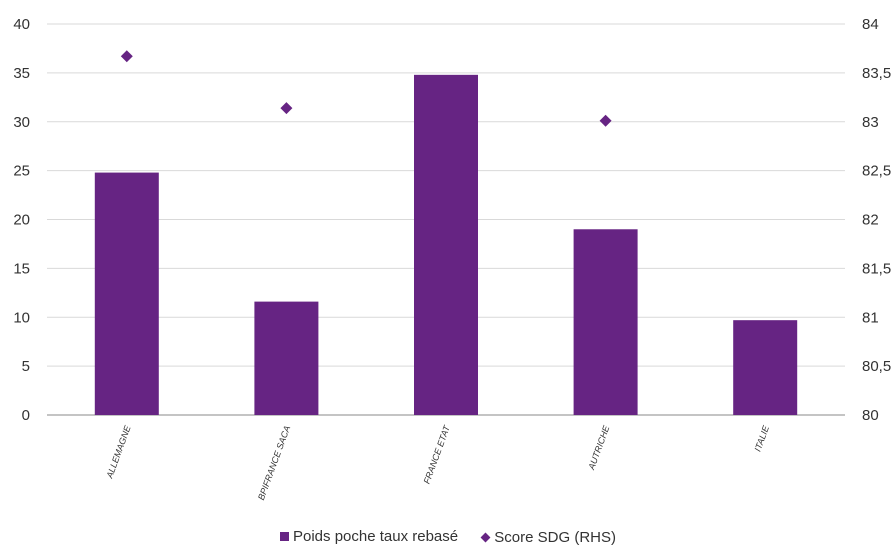 The image size is (896, 551). I want to click on legend-bar-label: Poids poche taux rebasé, so click(376, 536).